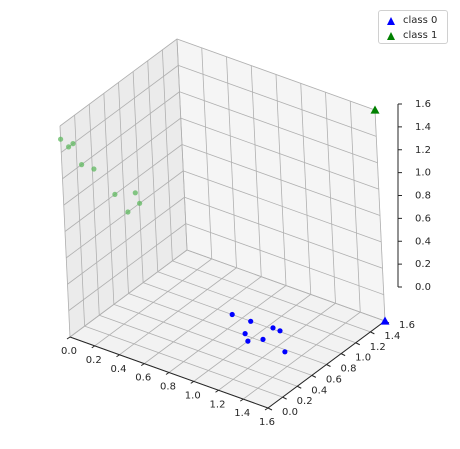 This screenshot has width=460, height=449. I want to click on x-tick-label: 1.4, so click(242, 413).